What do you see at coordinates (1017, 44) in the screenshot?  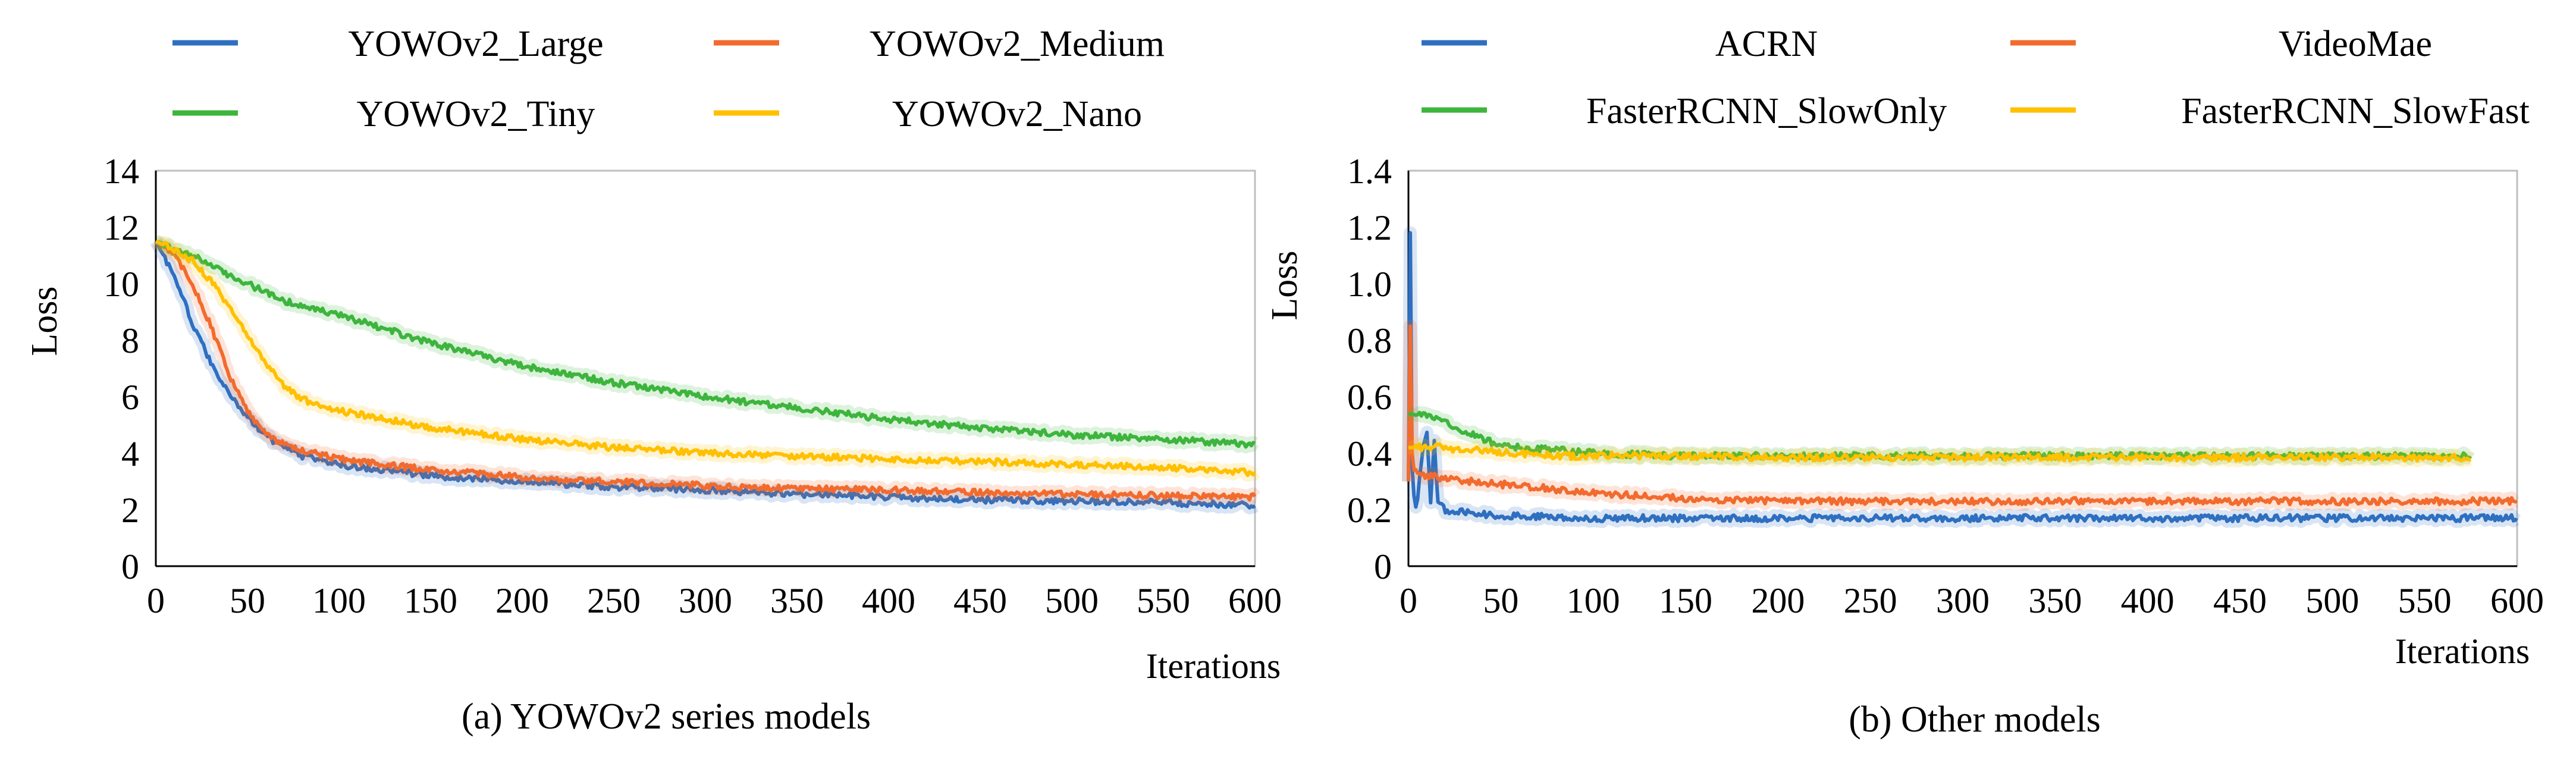 I see `legend-label: YOWOv2_Medium` at bounding box center [1017, 44].